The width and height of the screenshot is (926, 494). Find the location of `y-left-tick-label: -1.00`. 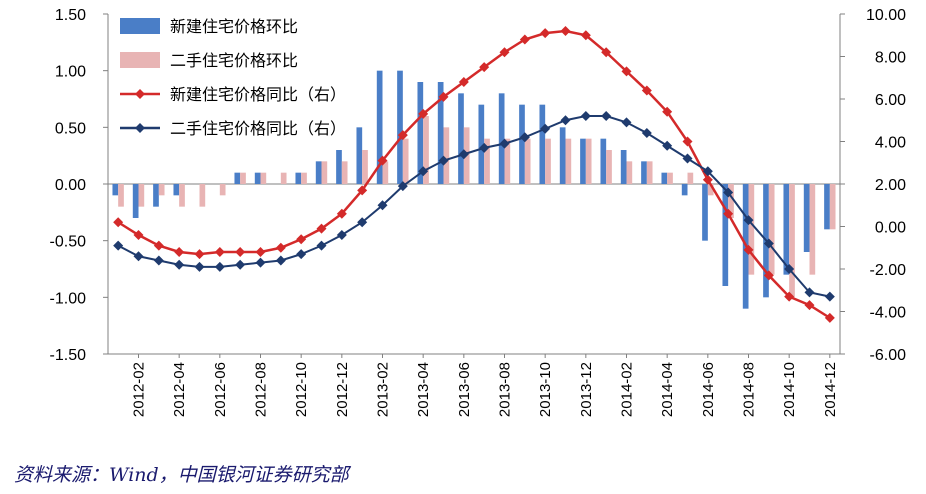

y-left-tick-label: -1.00 is located at coordinates (68, 298).